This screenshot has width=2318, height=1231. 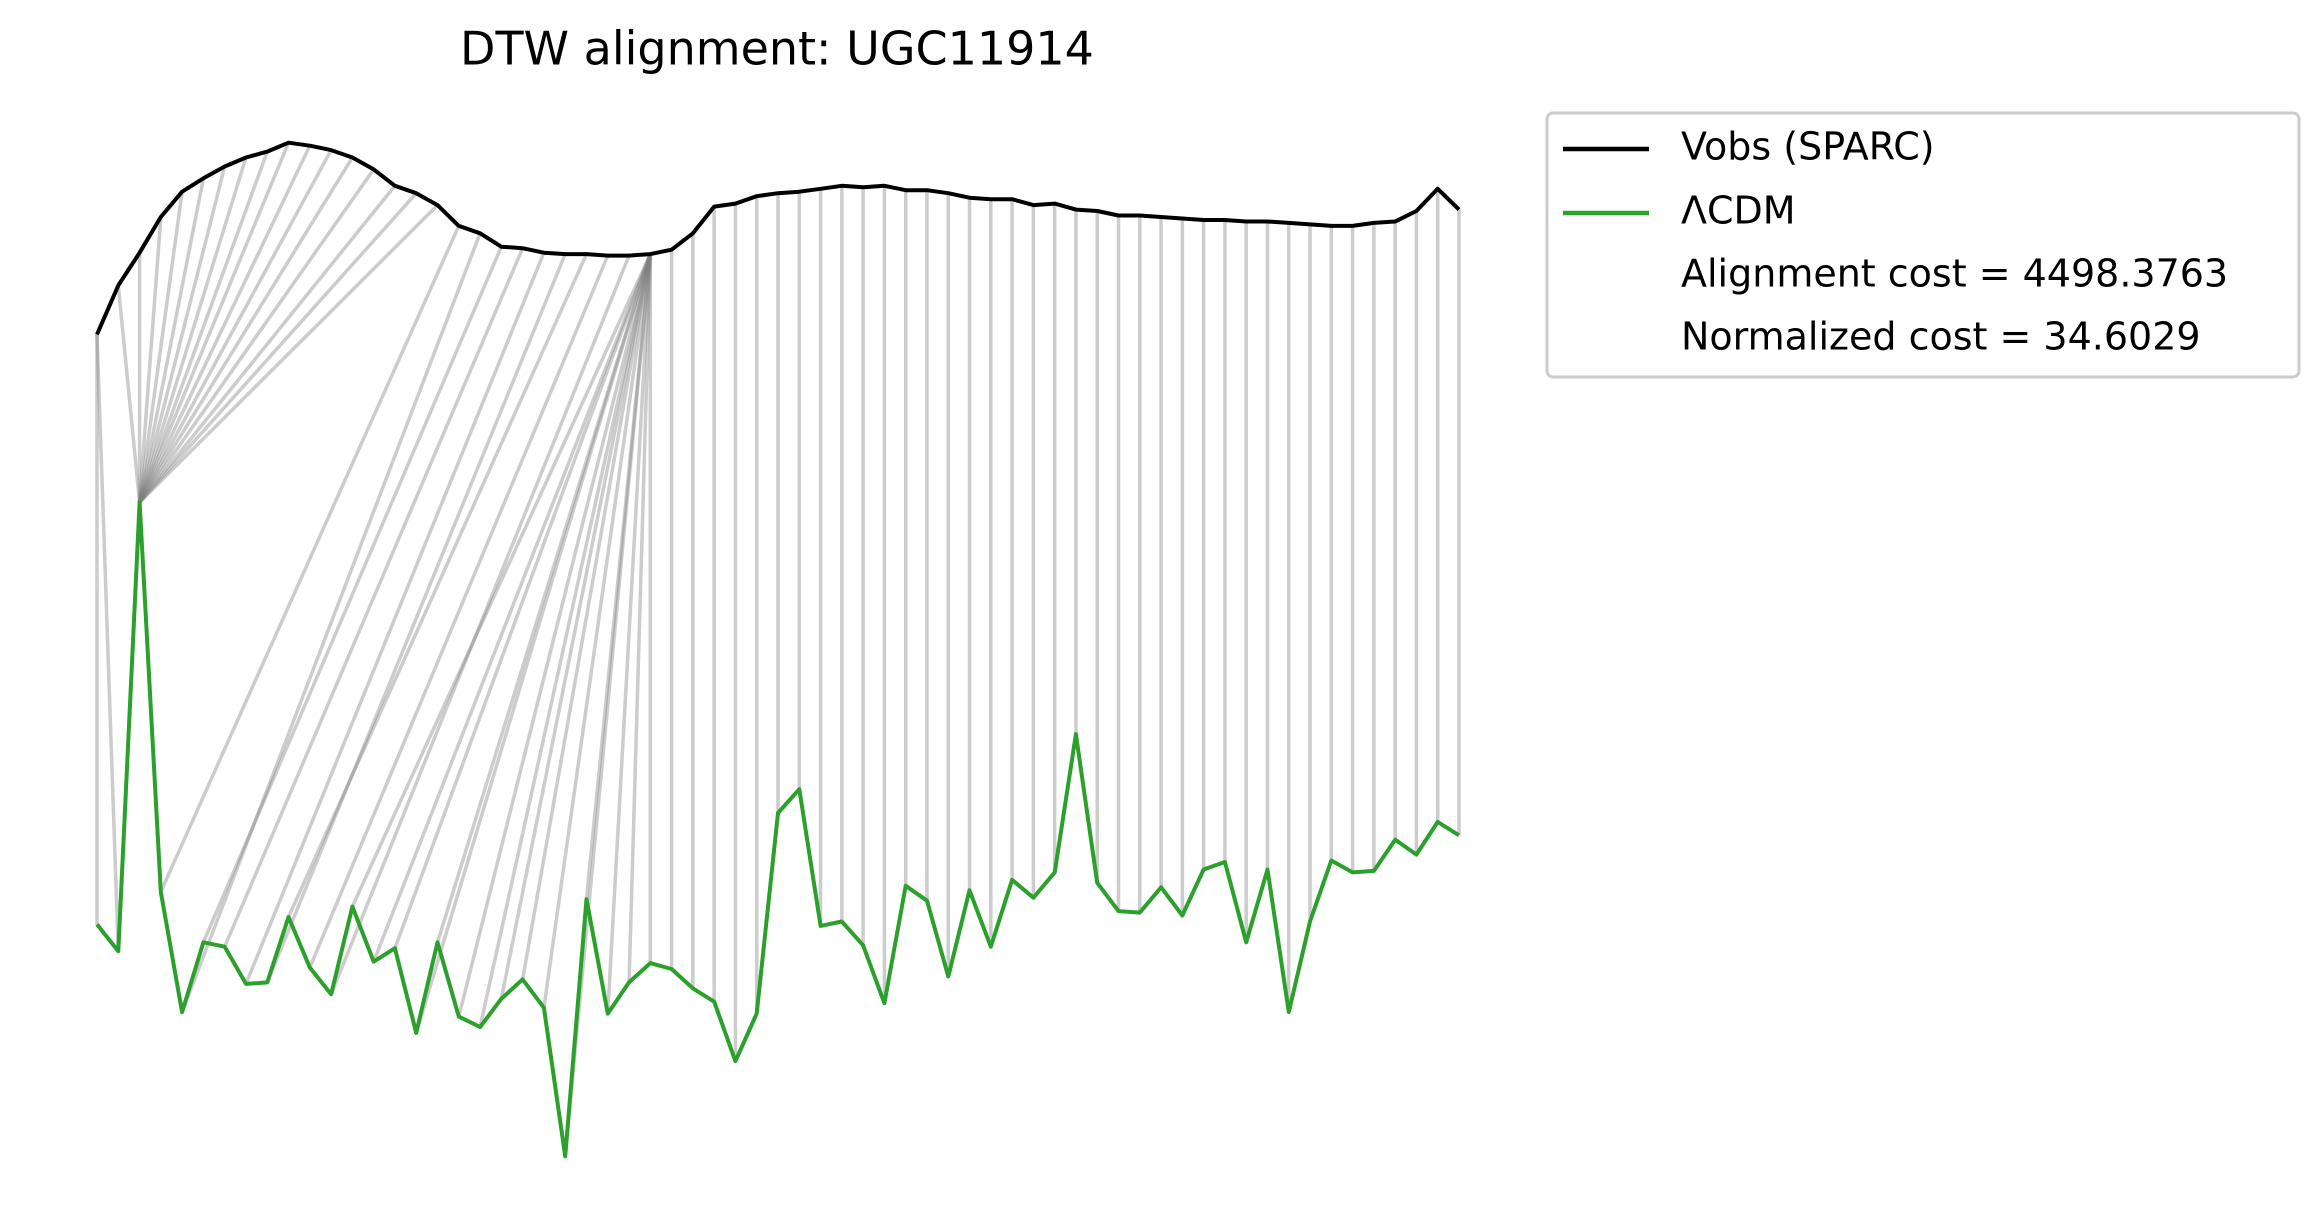 I want to click on series-line, so click(x=778, y=238).